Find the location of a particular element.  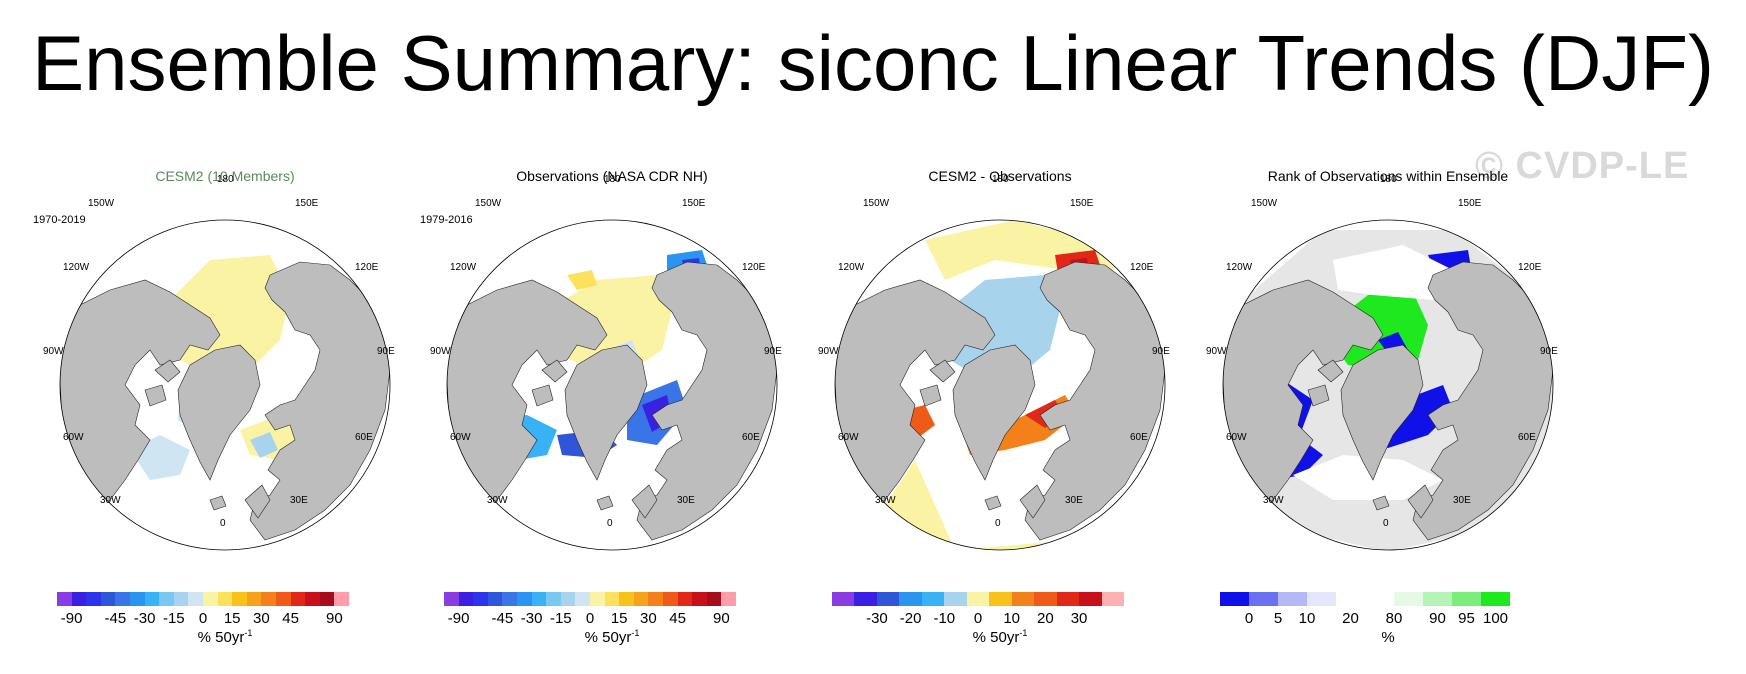

colorbar-ticks: -30 -20 -10 0 10 20 30 is located at coordinates (978, 619).